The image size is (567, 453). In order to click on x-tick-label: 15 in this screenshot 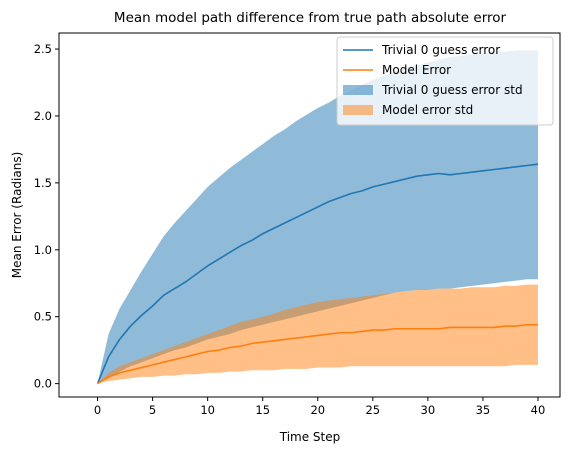, I will do `click(262, 410)`.